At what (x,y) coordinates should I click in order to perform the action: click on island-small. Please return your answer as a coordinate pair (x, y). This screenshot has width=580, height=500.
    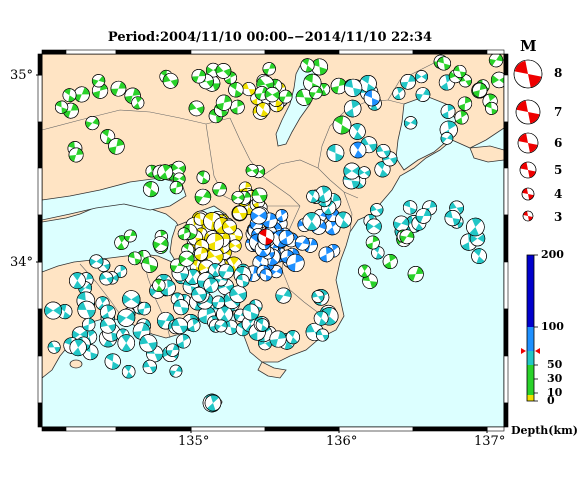
    Looking at the image, I should click on (76, 364).